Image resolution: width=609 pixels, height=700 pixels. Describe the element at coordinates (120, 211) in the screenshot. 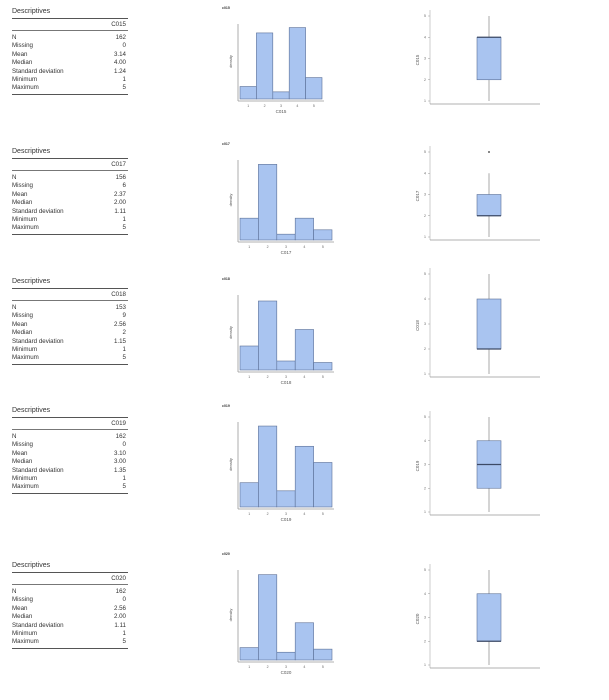

I see `row-value: 1.11` at that location.